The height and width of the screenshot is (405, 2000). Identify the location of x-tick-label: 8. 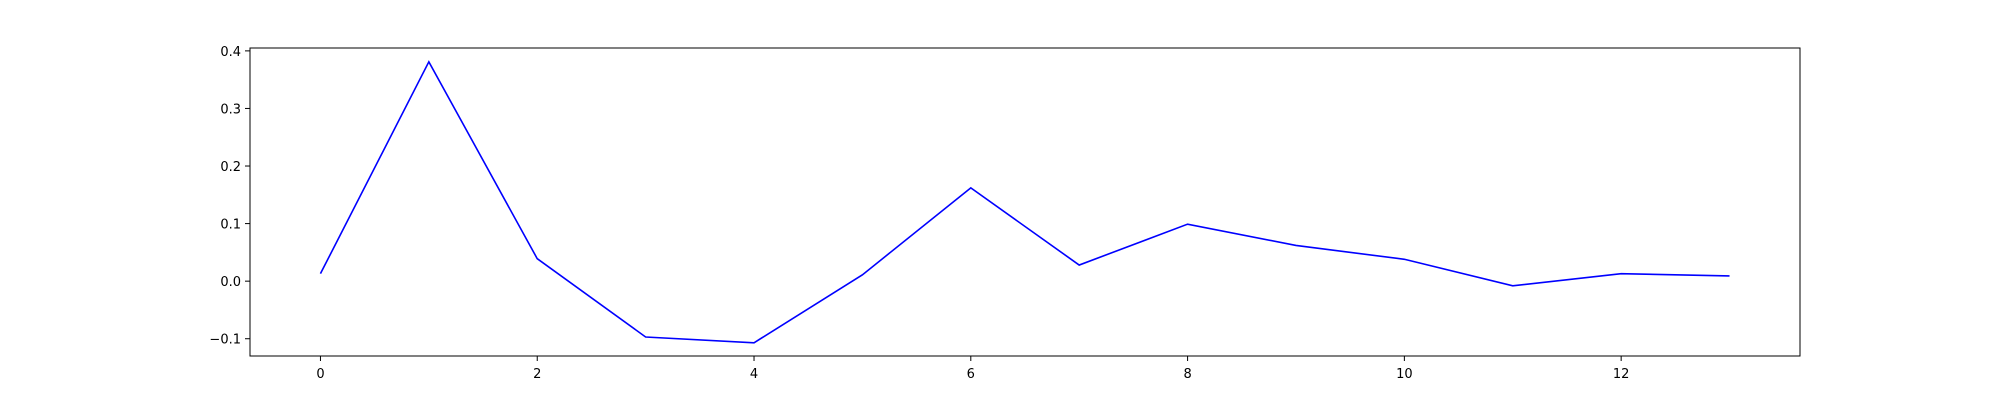
(1187, 374).